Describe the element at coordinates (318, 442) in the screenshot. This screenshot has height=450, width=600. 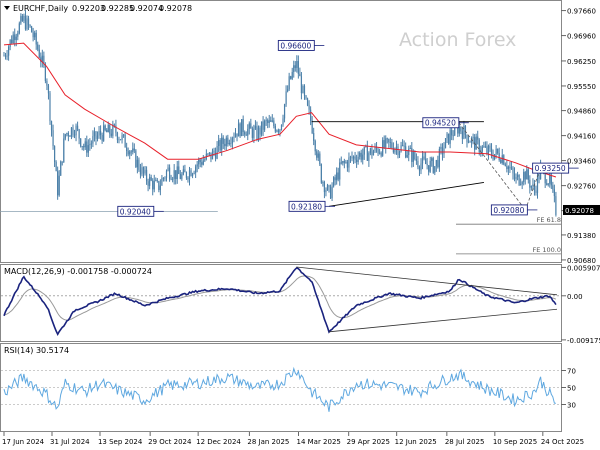
I see `x-tick-label: 14 Mar 2025` at that location.